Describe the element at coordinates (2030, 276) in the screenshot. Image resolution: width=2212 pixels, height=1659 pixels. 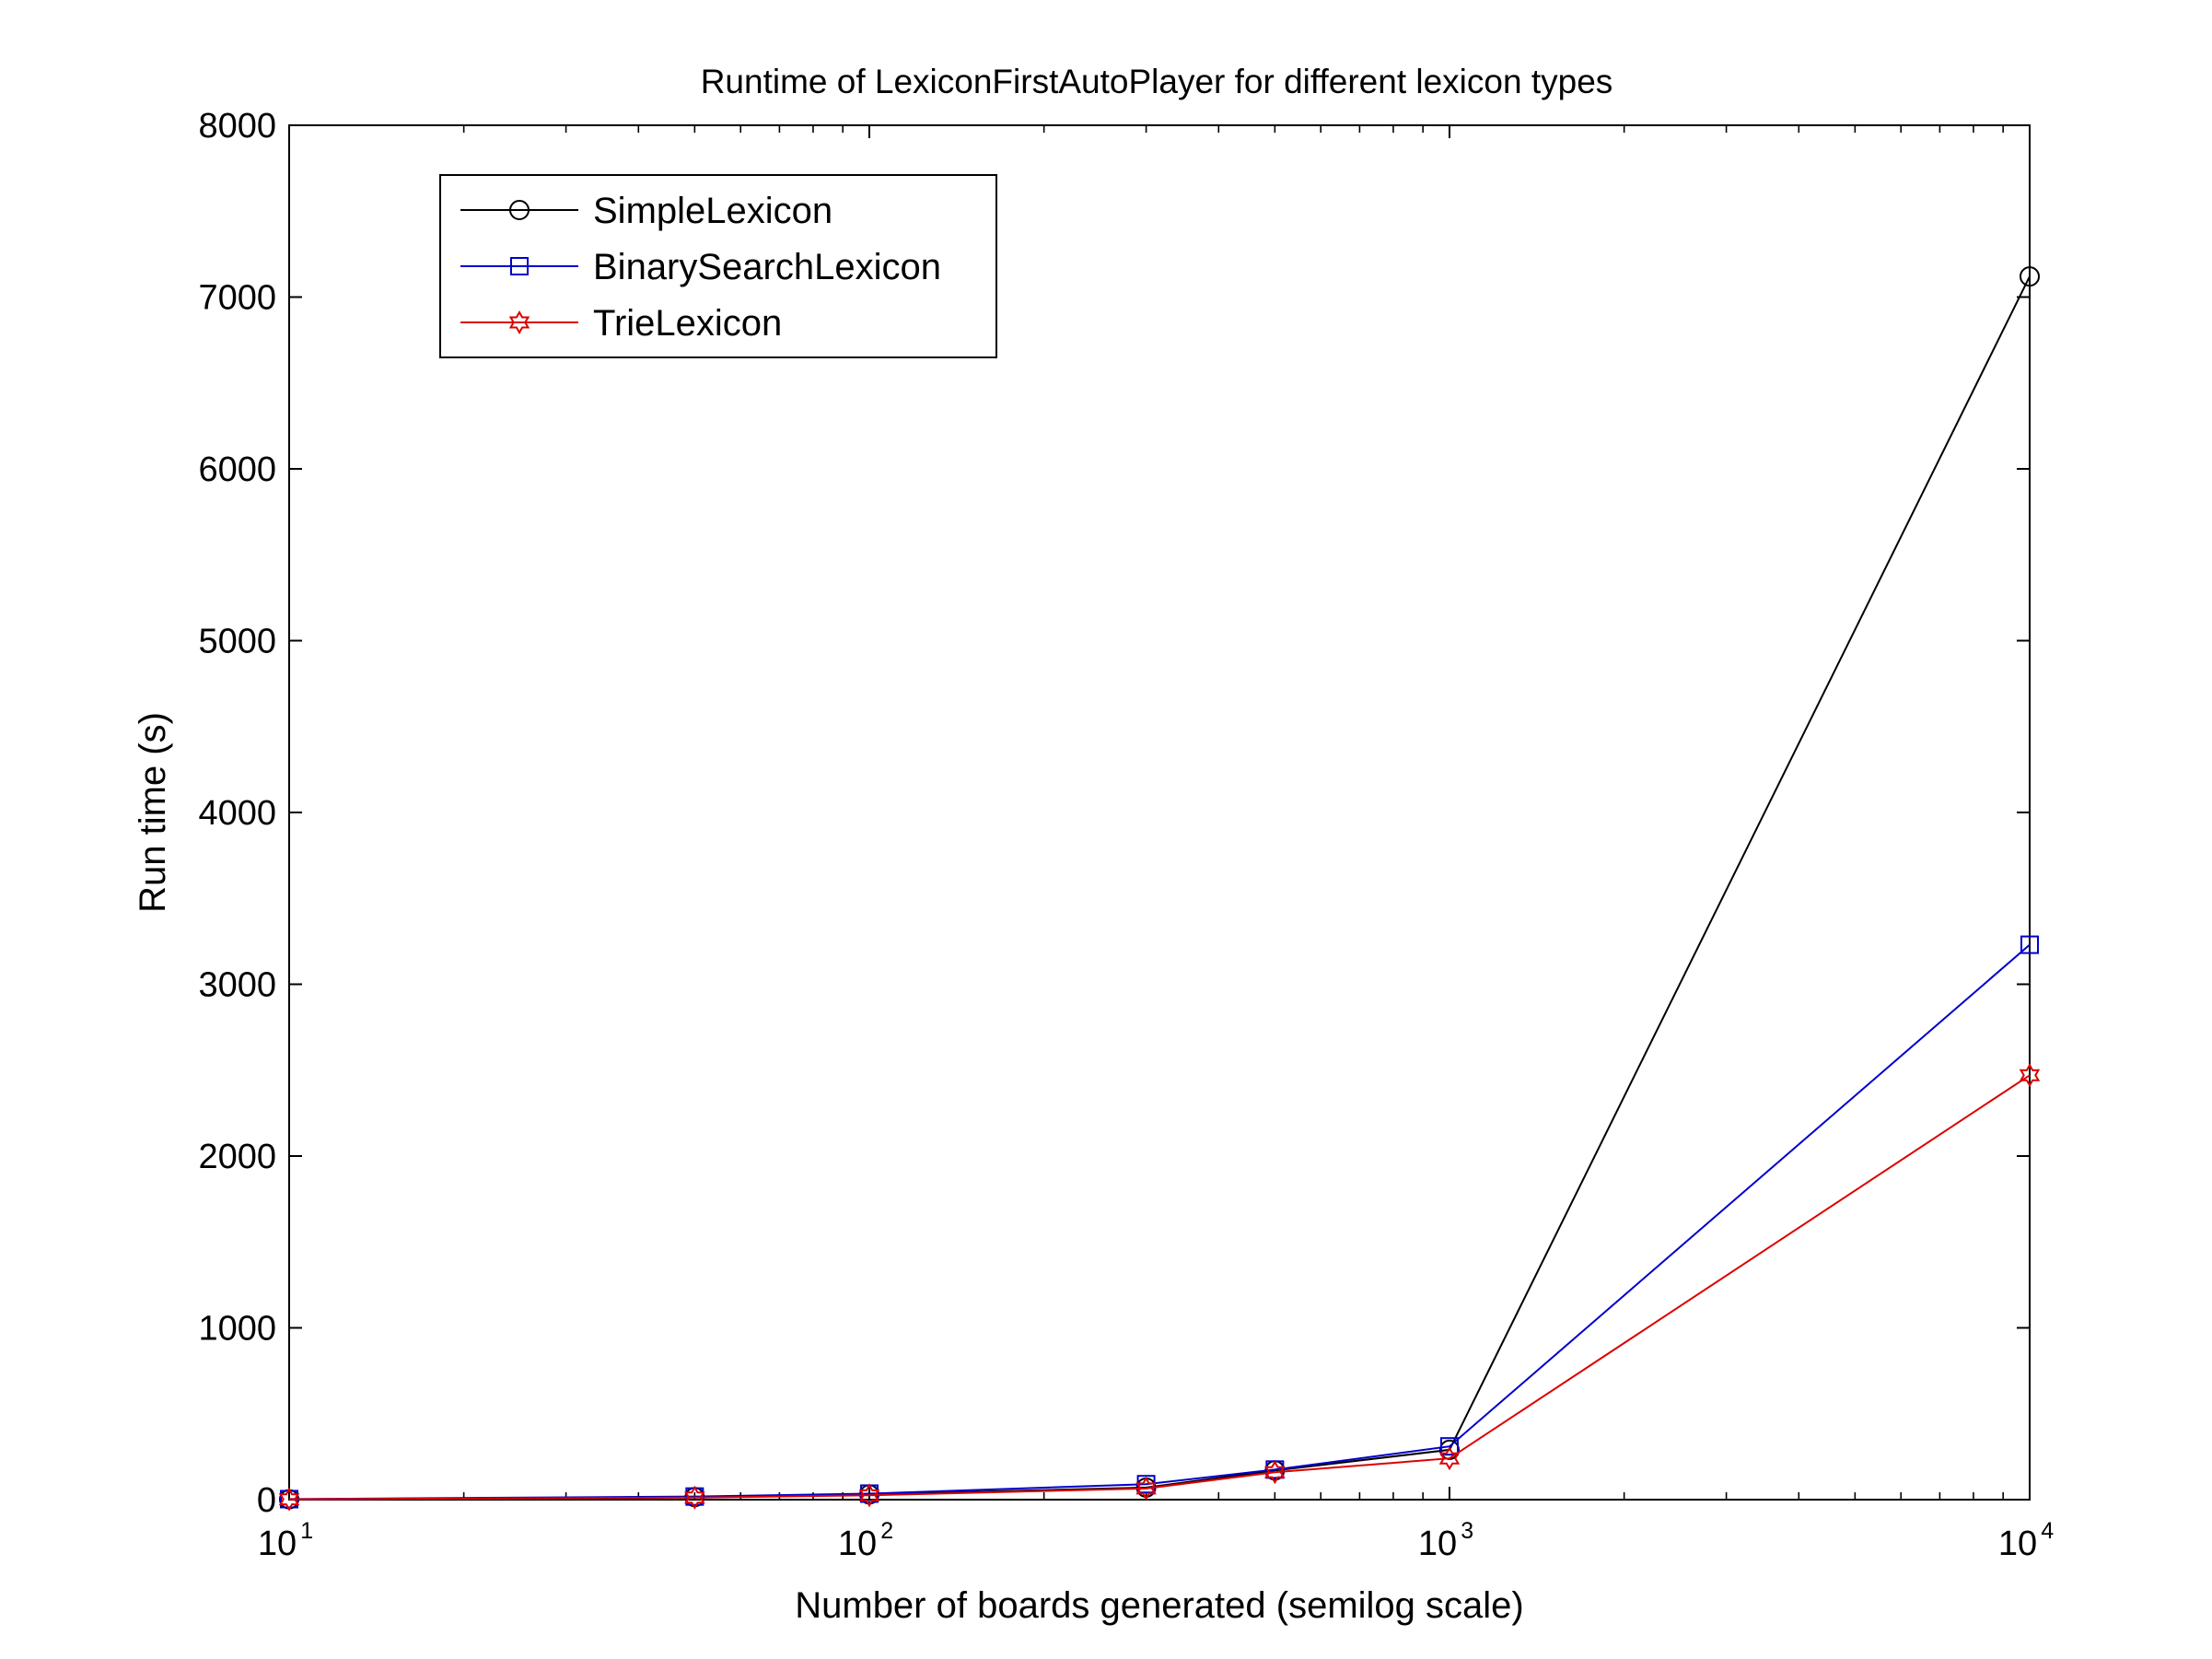
I see `data-point-simplelexicon` at that location.